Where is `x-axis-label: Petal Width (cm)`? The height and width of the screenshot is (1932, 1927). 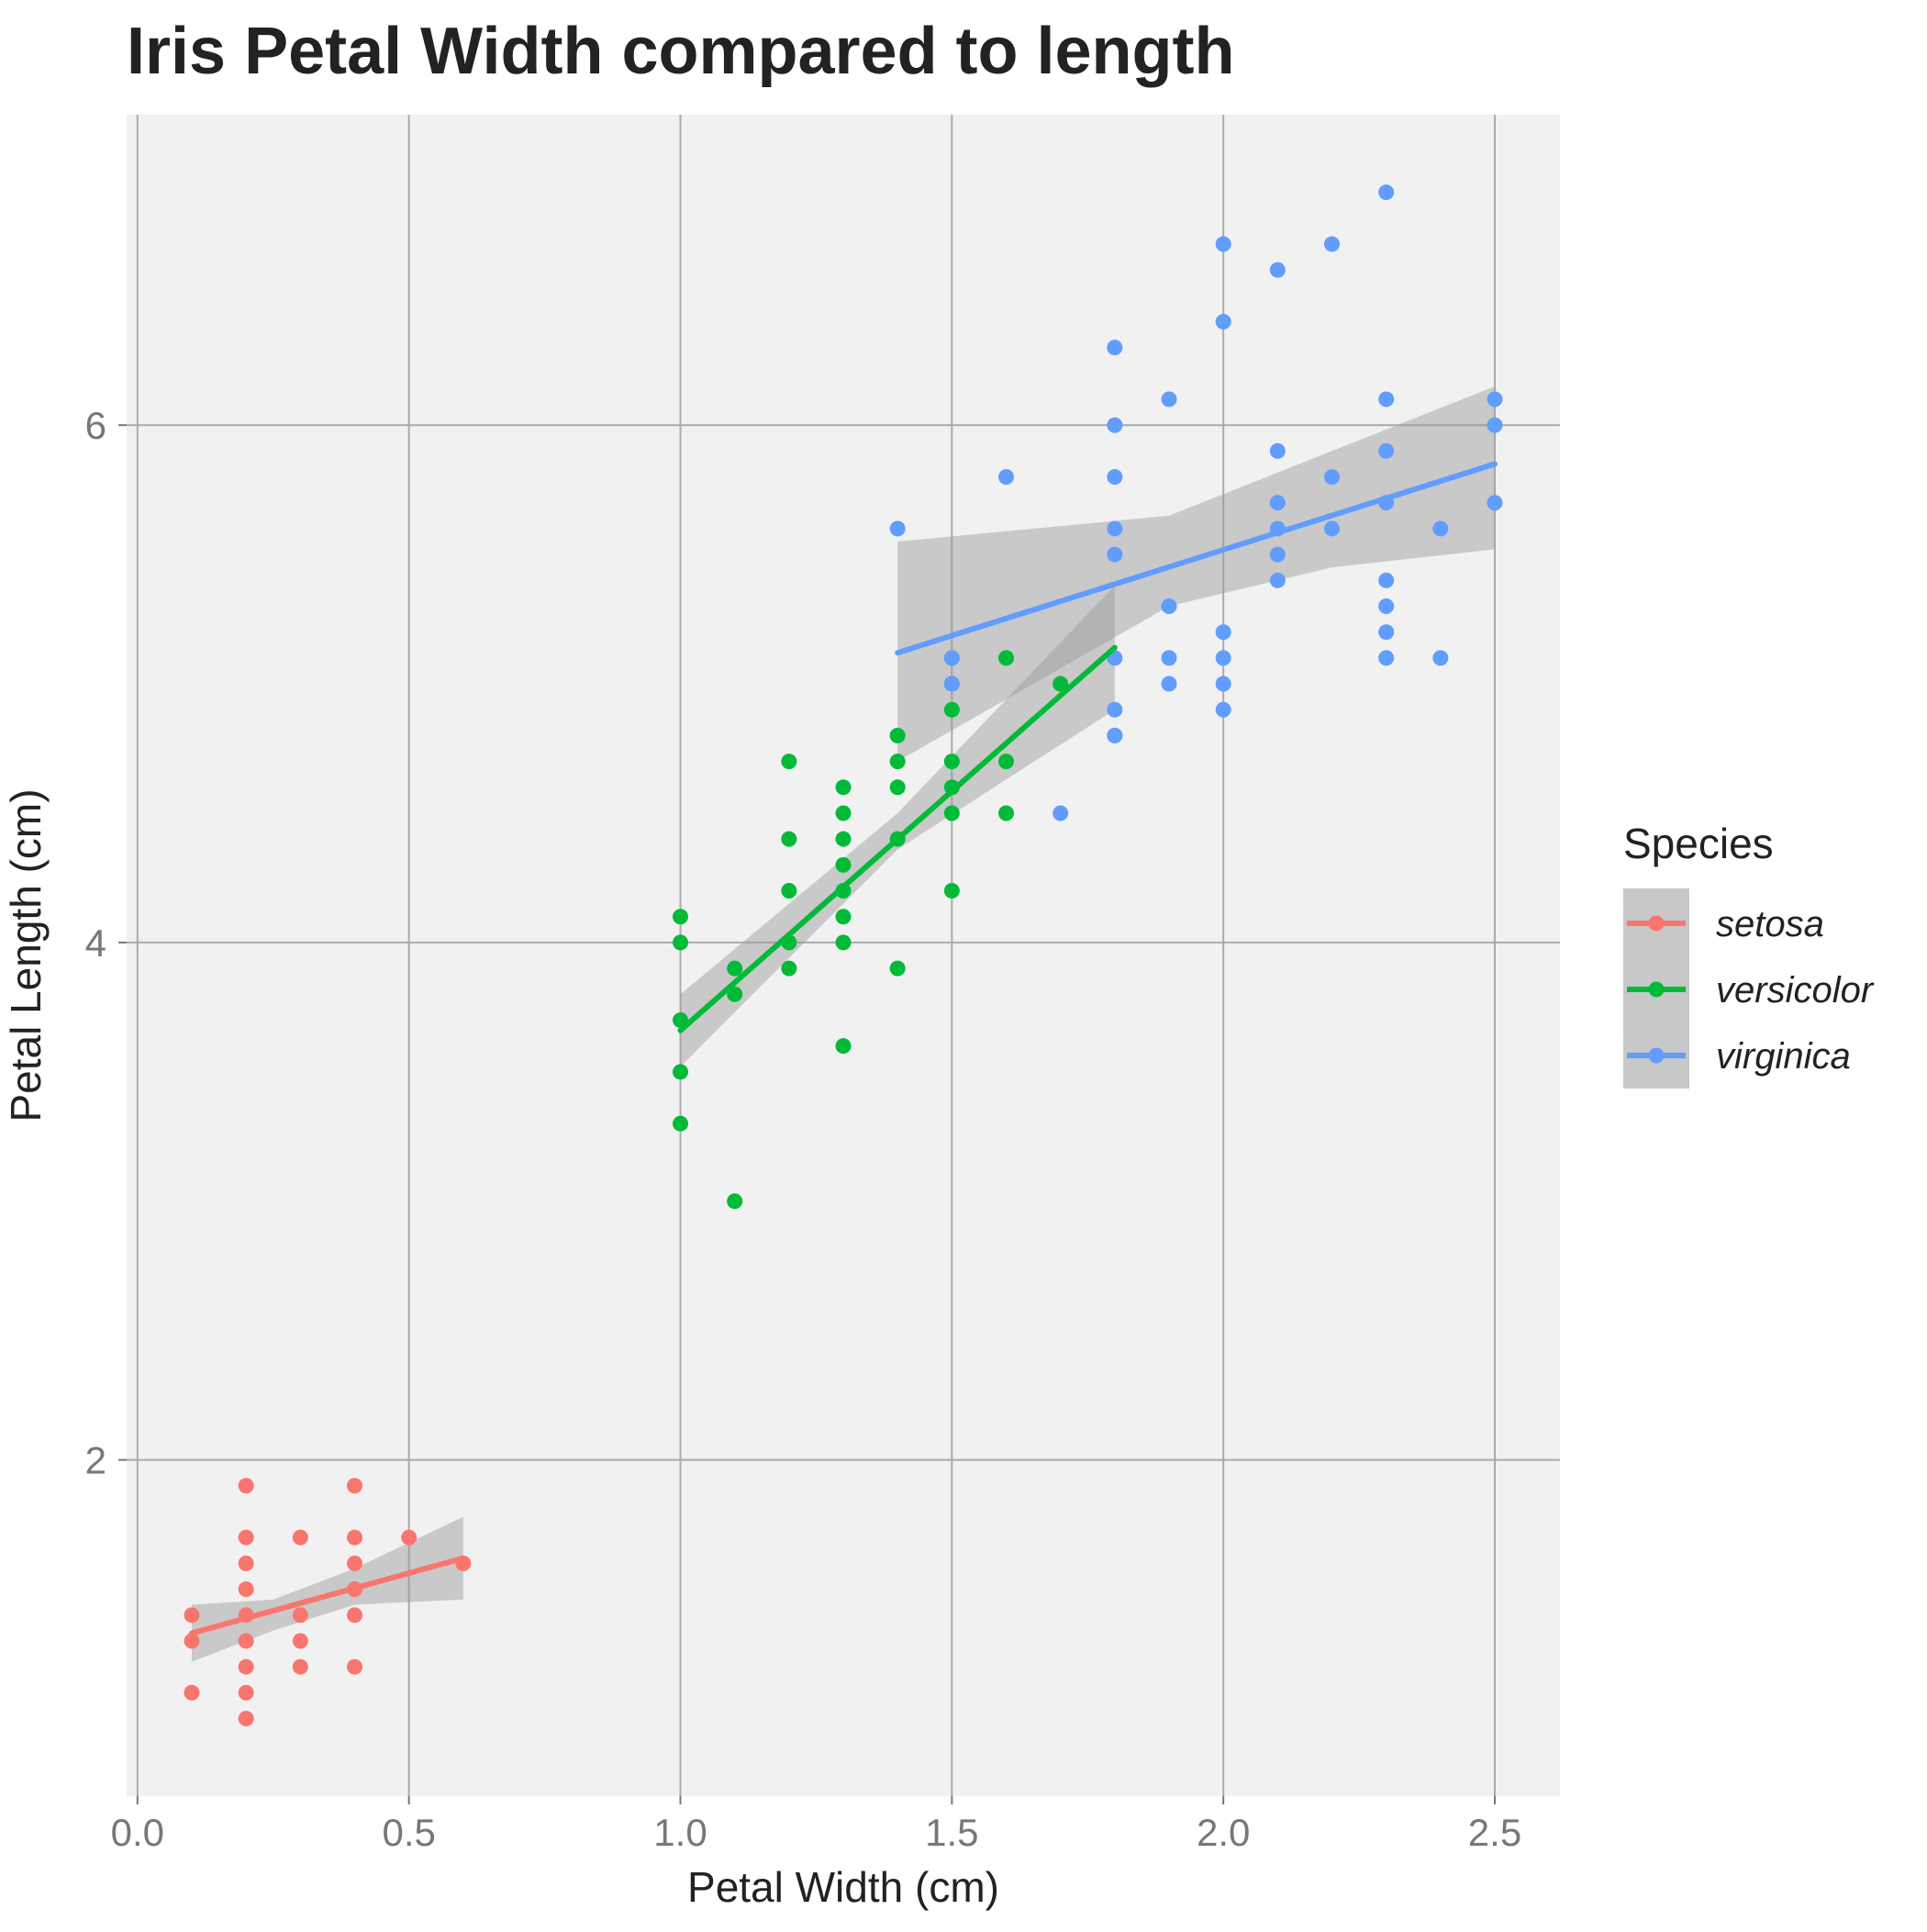 x-axis-label: Petal Width (cm) is located at coordinates (843, 1887).